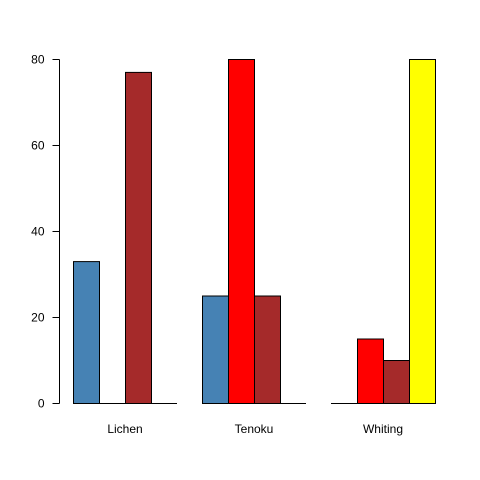 The image size is (480, 480). Describe the element at coordinates (38, 60) in the screenshot. I see `y-tick-label: 80` at that location.